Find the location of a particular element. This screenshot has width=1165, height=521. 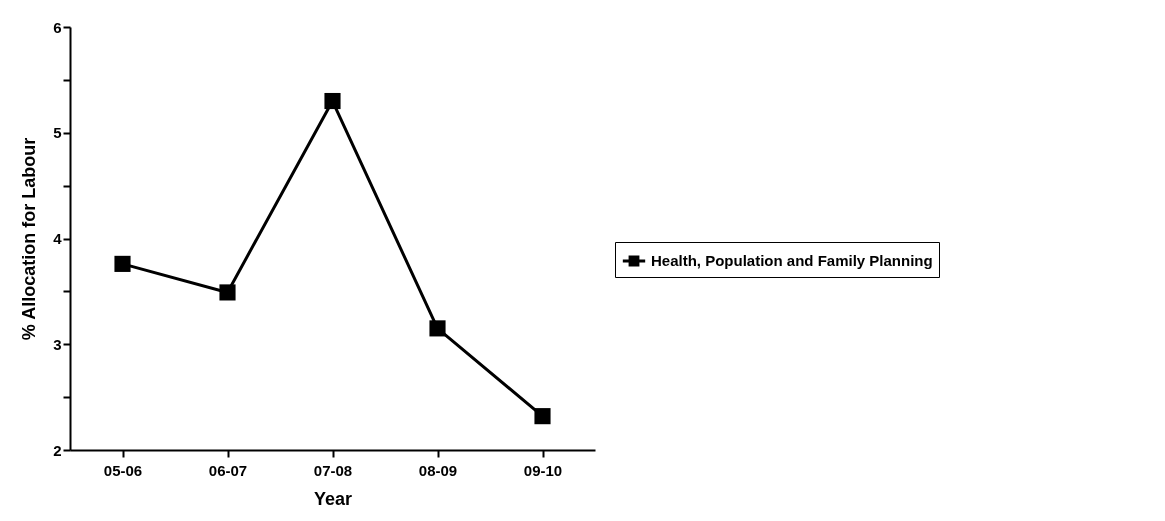

y-tick-label: 6 is located at coordinates (57, 27).